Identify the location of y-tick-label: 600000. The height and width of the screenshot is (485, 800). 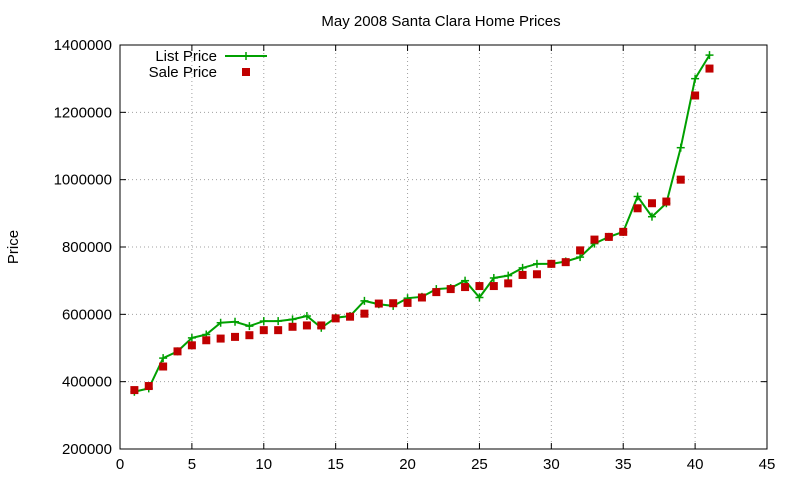
(87, 314).